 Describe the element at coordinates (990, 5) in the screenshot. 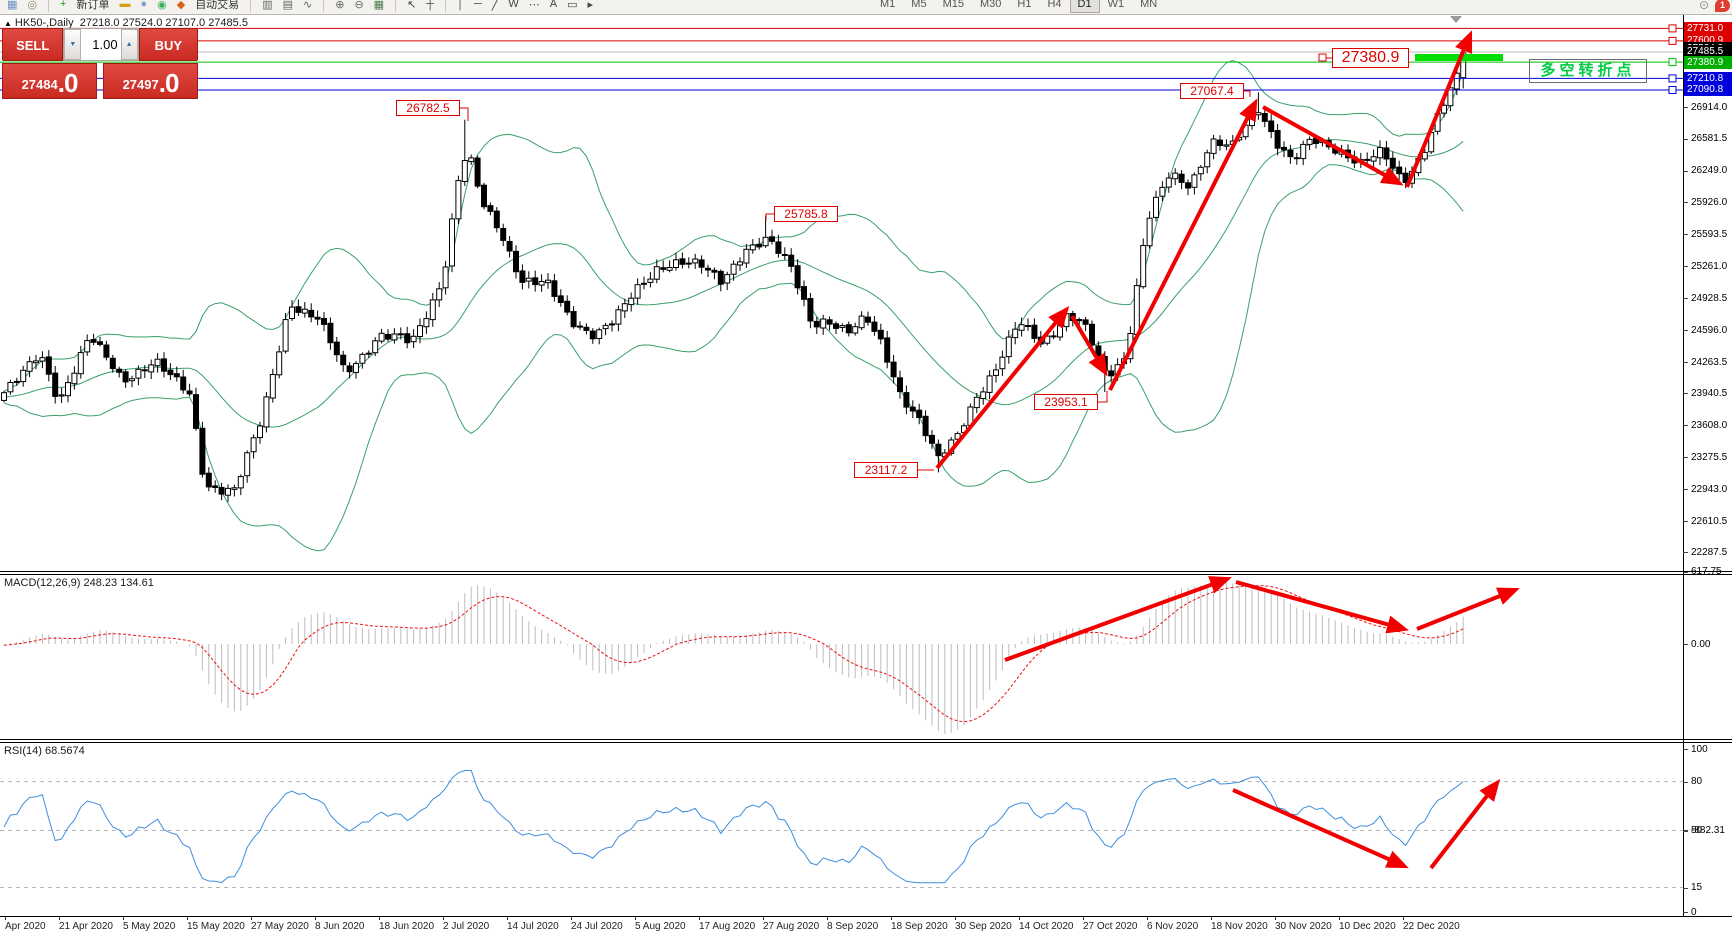

I see `timeframe-button-m30: M30` at that location.